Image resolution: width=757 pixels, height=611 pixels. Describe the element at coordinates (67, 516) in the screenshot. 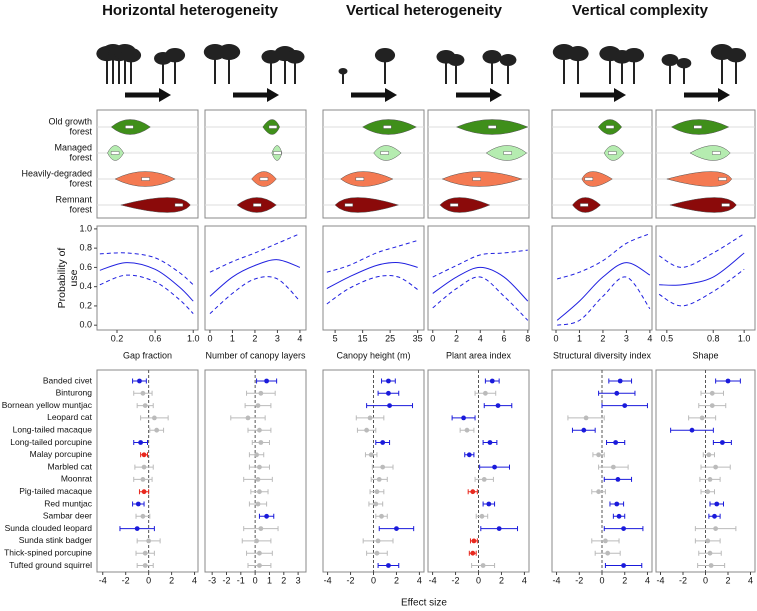

I see `species-label: Sambar deer` at that location.